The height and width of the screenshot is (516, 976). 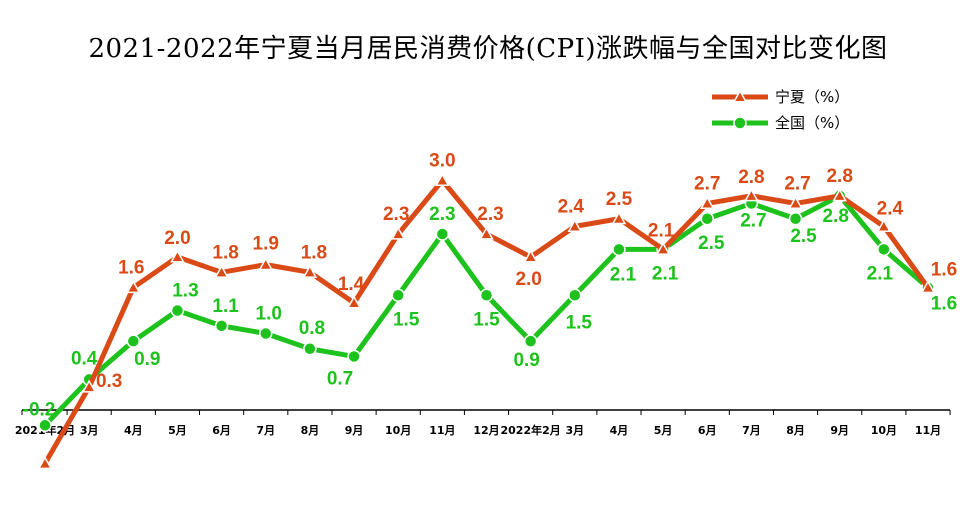 I want to click on legend-label-ningxia: 宁夏（%）, so click(x=812, y=97).